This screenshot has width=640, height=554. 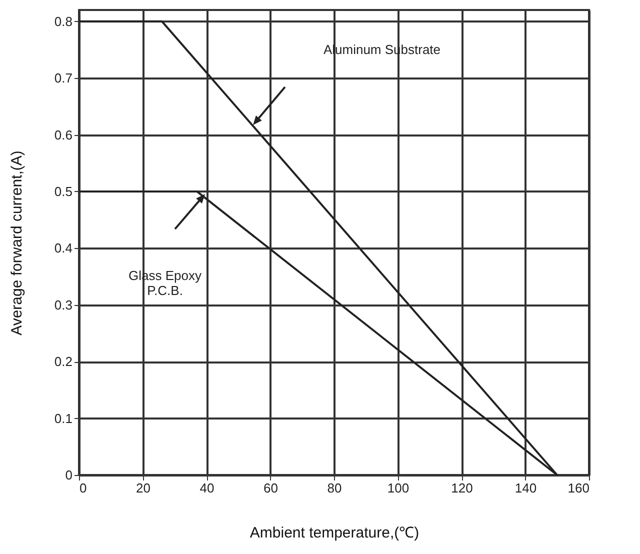 What do you see at coordinates (68, 475) in the screenshot?
I see `y-tick-label: 0` at bounding box center [68, 475].